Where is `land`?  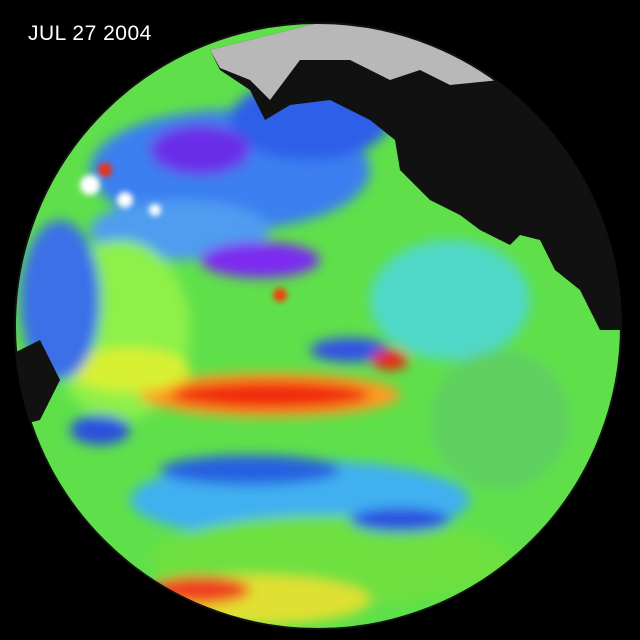 land is located at coordinates (37, 385).